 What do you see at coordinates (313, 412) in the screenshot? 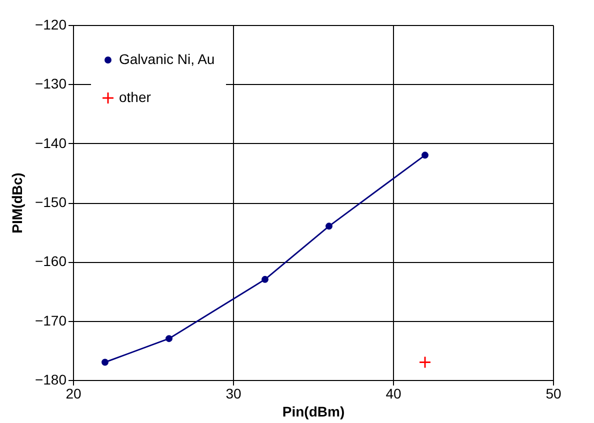
I see `x-axis-title: Pin(dBm)` at bounding box center [313, 412].